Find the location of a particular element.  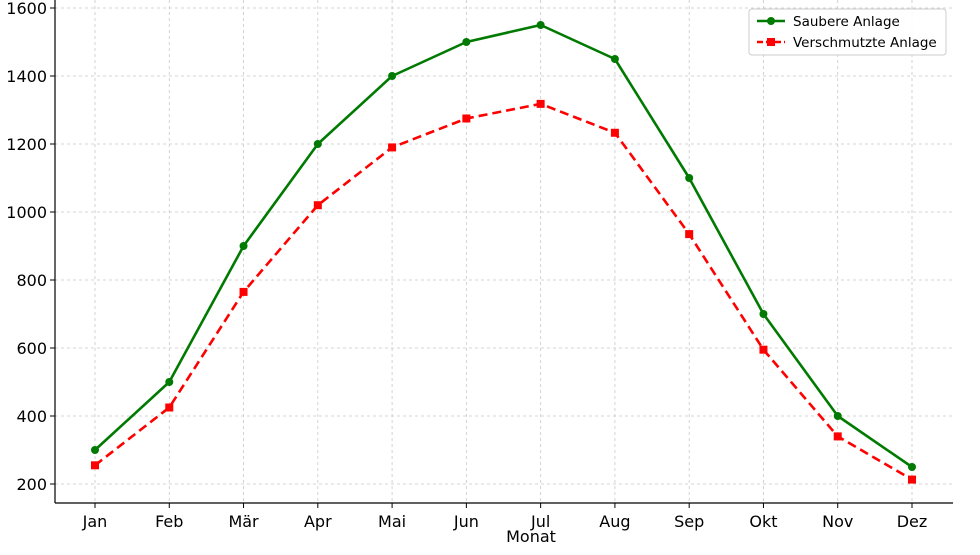

x-tick-label: Mai is located at coordinates (392, 521).